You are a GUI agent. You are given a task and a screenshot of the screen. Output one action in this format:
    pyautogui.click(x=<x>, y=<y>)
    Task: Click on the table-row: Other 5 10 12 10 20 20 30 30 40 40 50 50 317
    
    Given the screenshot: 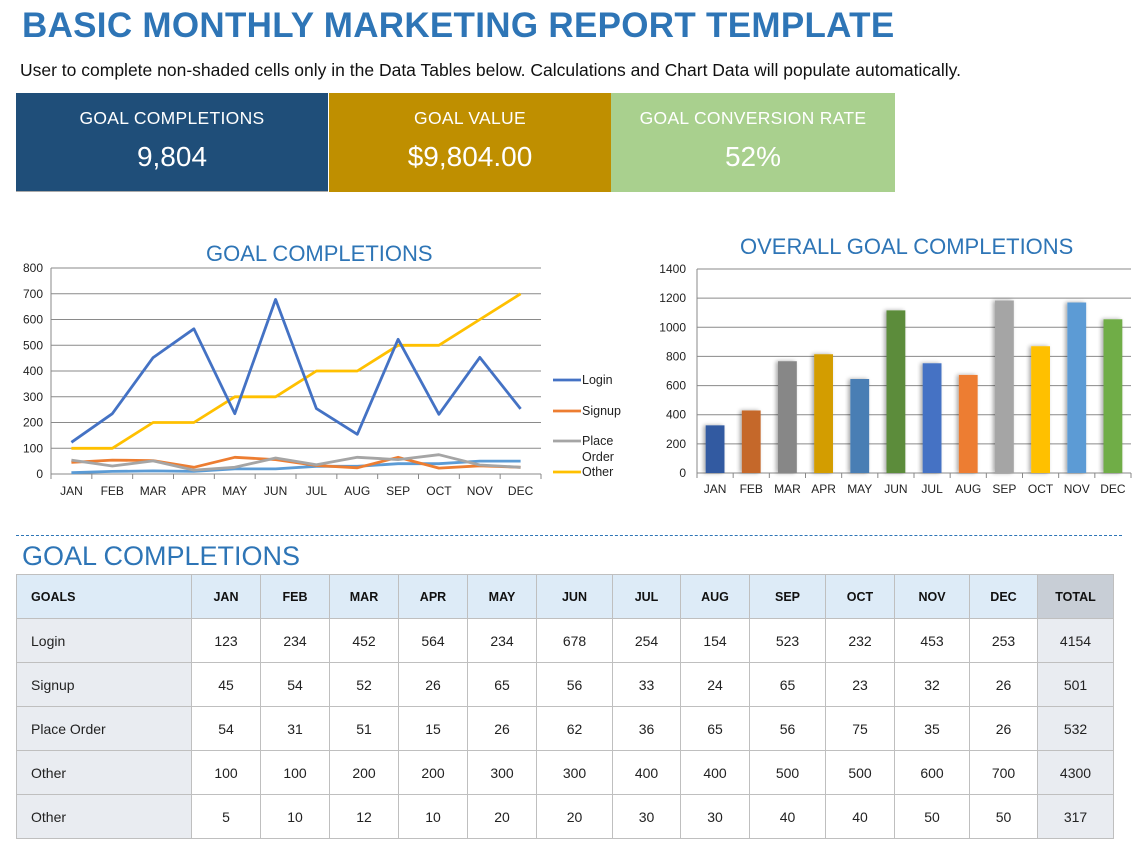 What is the action you would take?
    pyautogui.click(x=565, y=816)
    